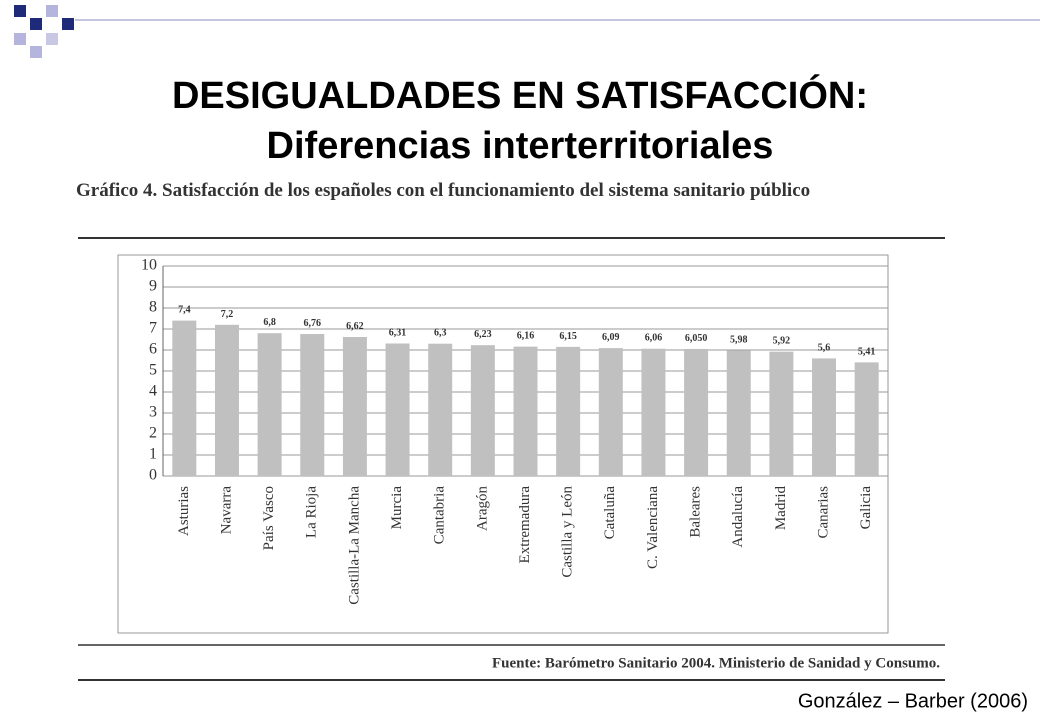 The width and height of the screenshot is (1040, 720). Describe the element at coordinates (153, 391) in the screenshot. I see `y-tick-label: 4` at that location.